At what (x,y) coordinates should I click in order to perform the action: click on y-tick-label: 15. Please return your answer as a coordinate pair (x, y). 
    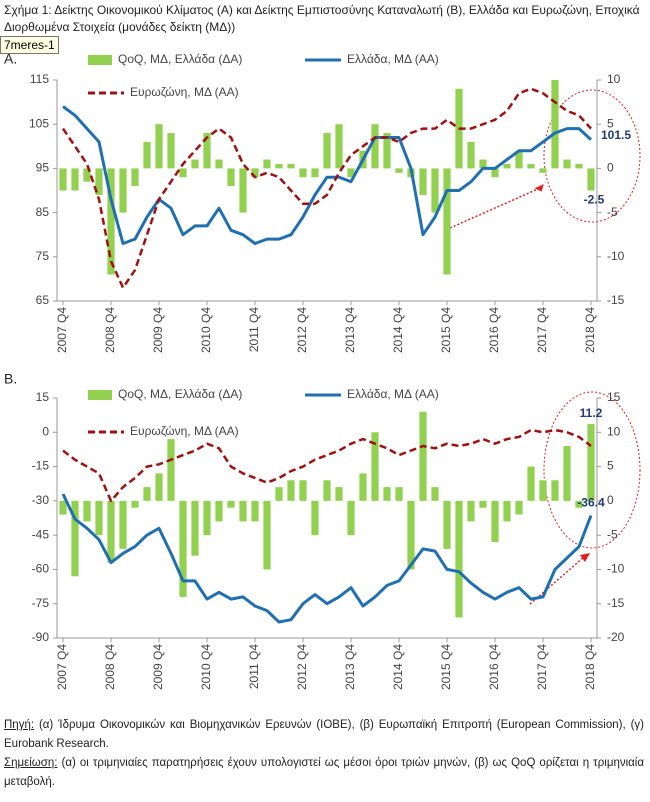
    Looking at the image, I should click on (43, 397).